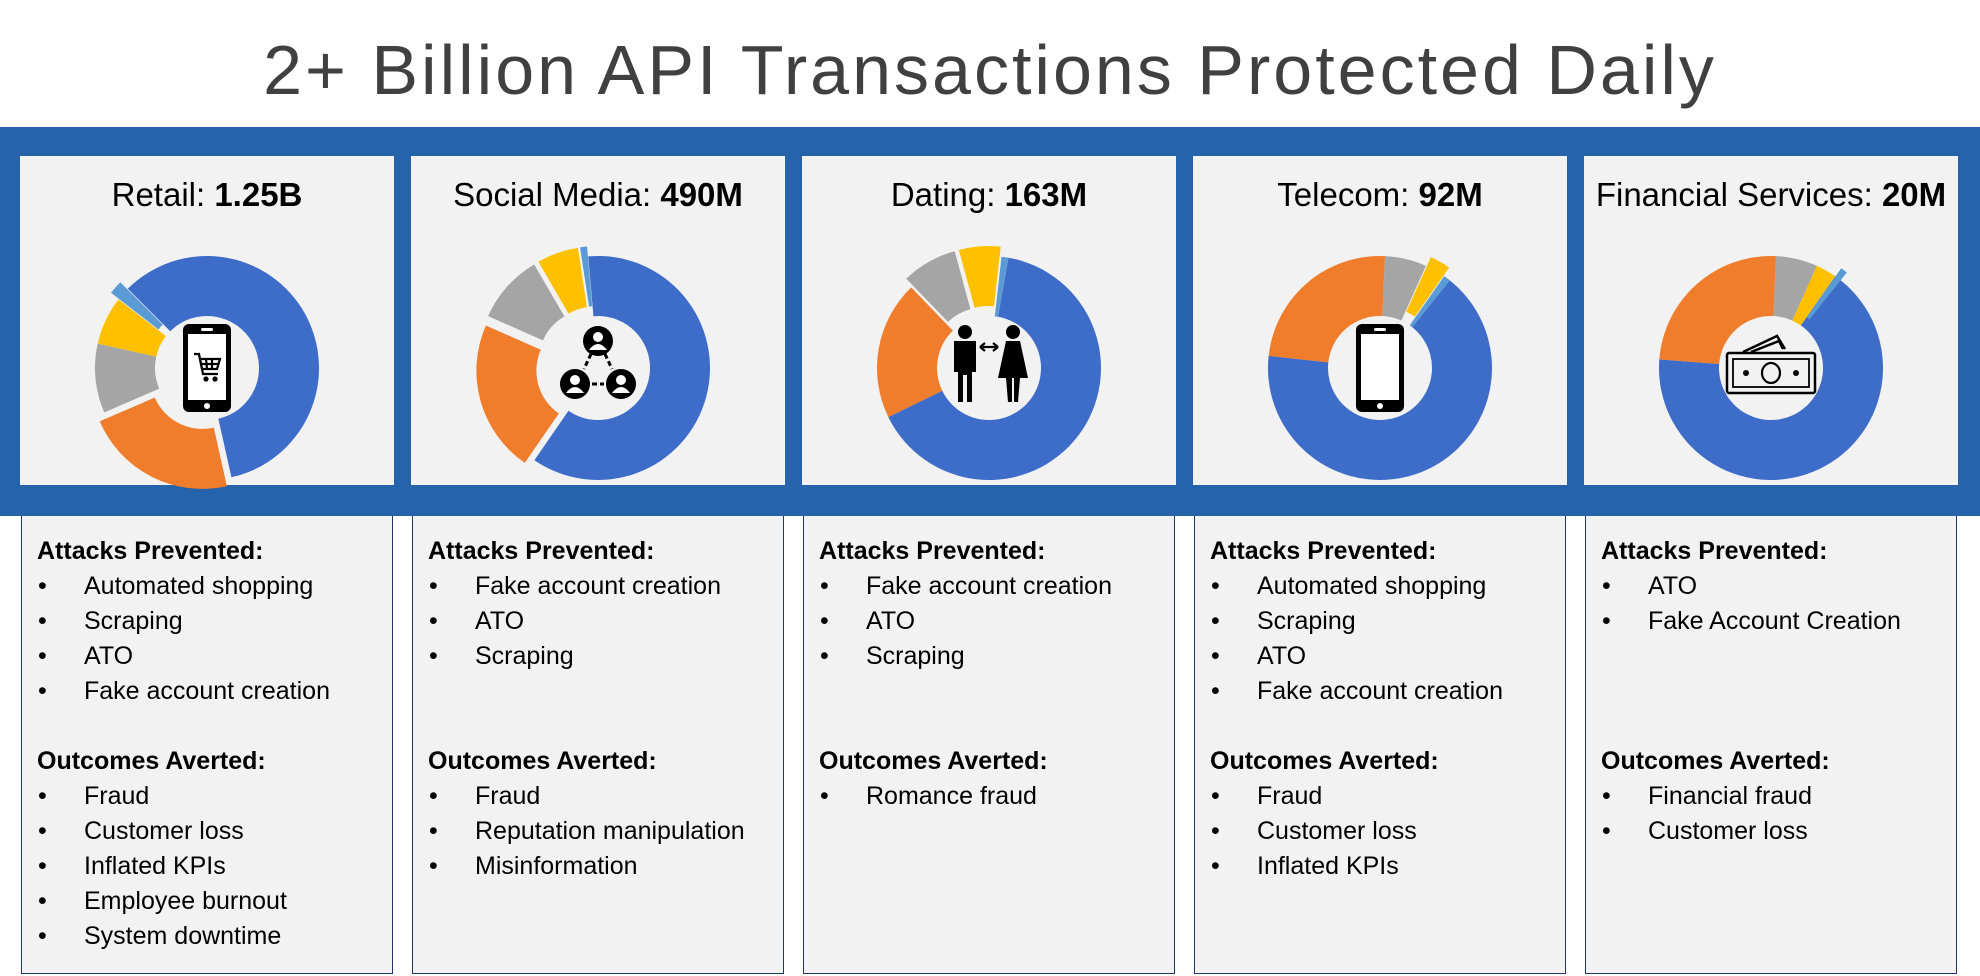 The height and width of the screenshot is (976, 1980). I want to click on transaction-total: 20M, so click(1914, 194).